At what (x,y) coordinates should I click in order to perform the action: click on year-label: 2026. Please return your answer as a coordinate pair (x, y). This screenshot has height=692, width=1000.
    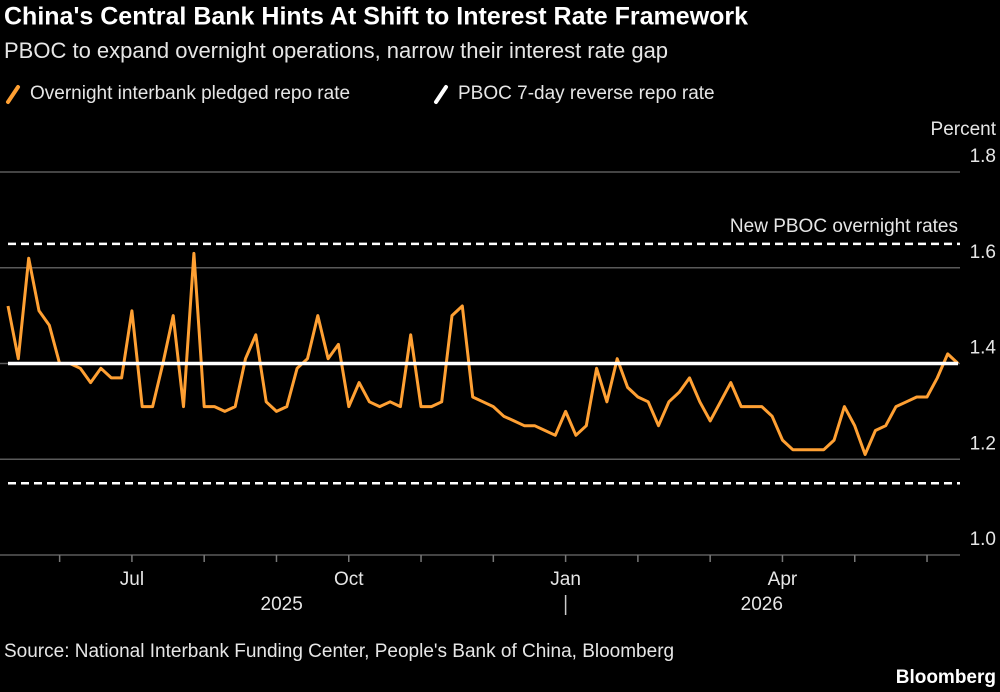
    Looking at the image, I should click on (762, 604).